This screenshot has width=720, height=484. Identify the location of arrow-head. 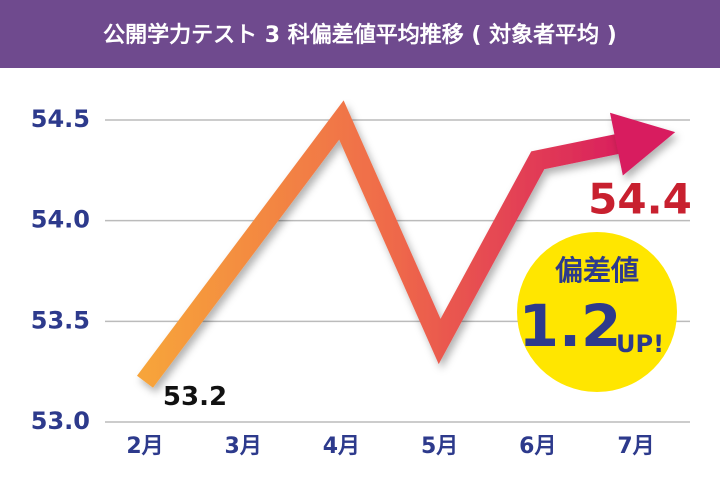
(642, 144).